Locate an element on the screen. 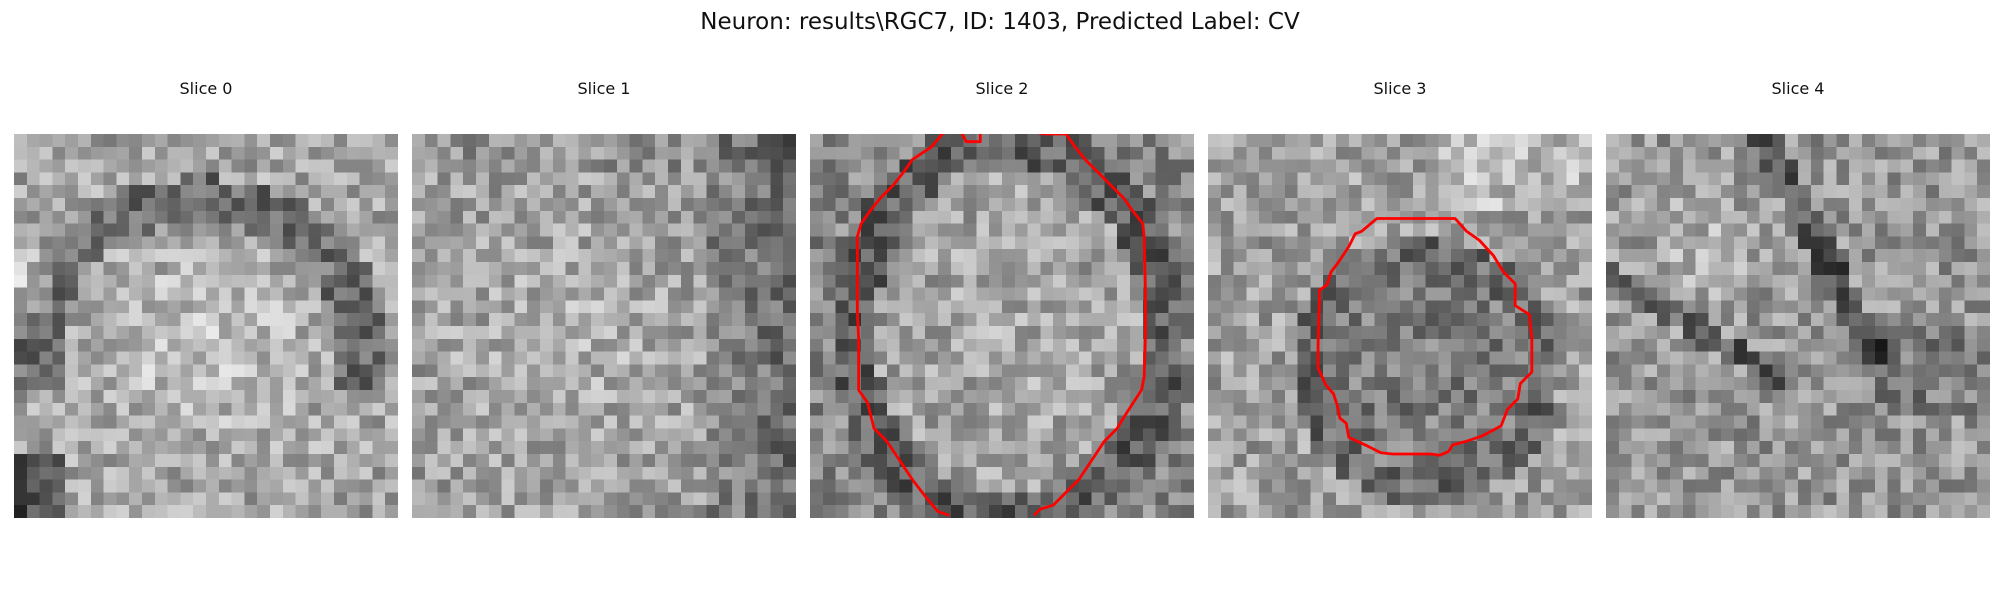 This screenshot has width=2000, height=600. slice-title-4: Slice 4 is located at coordinates (1798, 88).